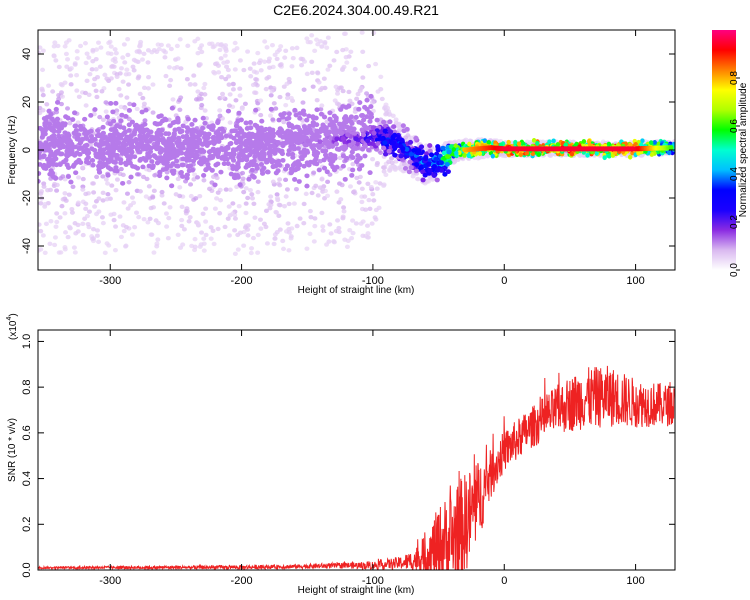  I want to click on colorbar-tick-label: 0.2, so click(734, 222).